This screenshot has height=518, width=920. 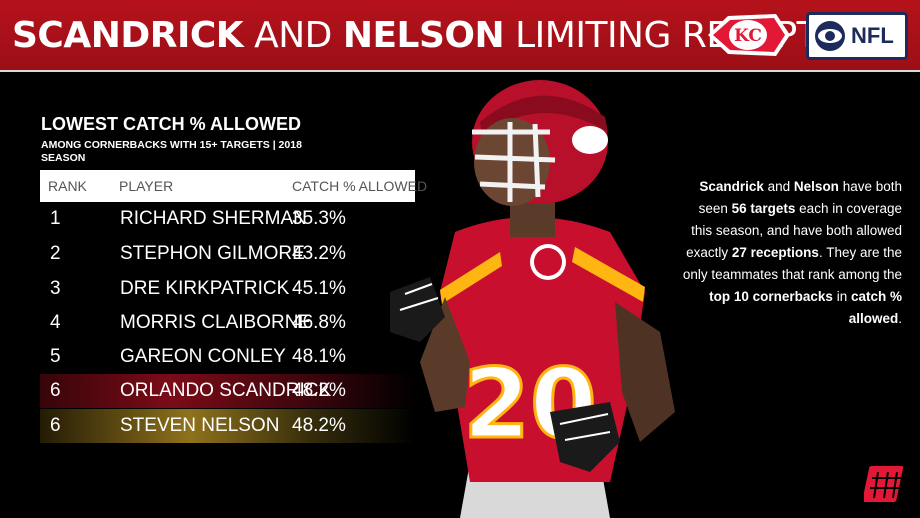 I want to click on player-cell: ORLANDO SCANDRICK, so click(x=226, y=390).